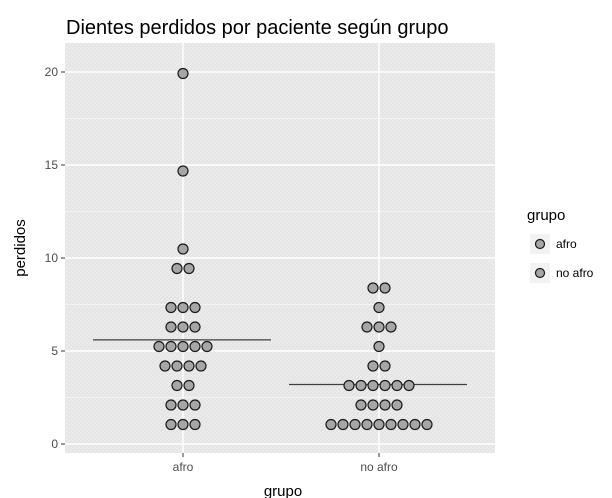 The width and height of the screenshot is (612, 498). Describe the element at coordinates (54, 444) in the screenshot. I see `y-tick-label: 0` at that location.